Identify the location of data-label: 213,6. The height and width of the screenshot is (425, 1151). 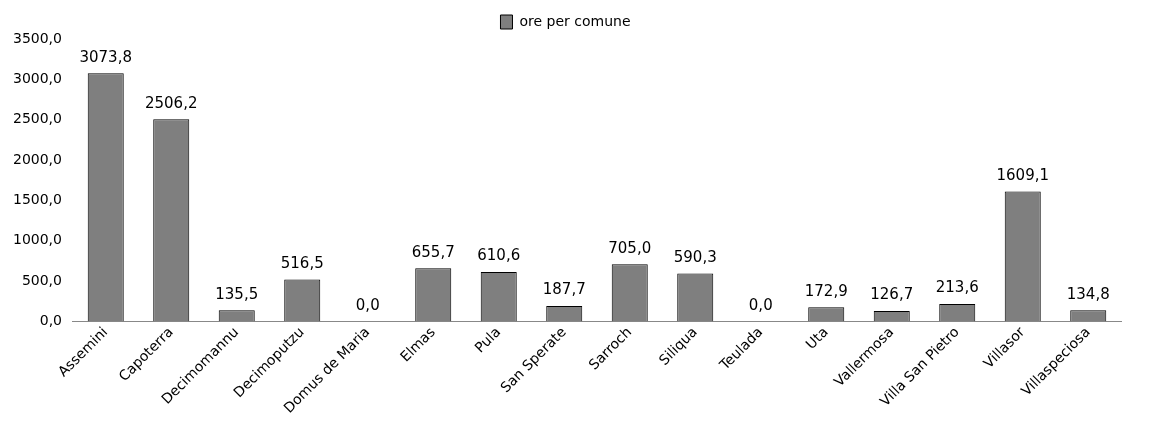
(957, 287).